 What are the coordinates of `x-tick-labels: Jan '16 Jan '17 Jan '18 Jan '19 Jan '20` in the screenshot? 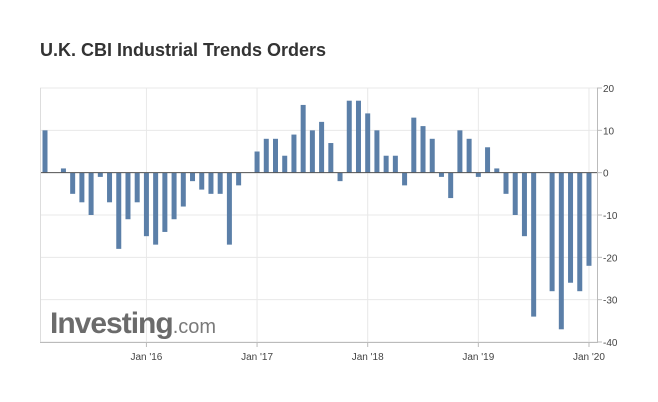 It's located at (367, 357).